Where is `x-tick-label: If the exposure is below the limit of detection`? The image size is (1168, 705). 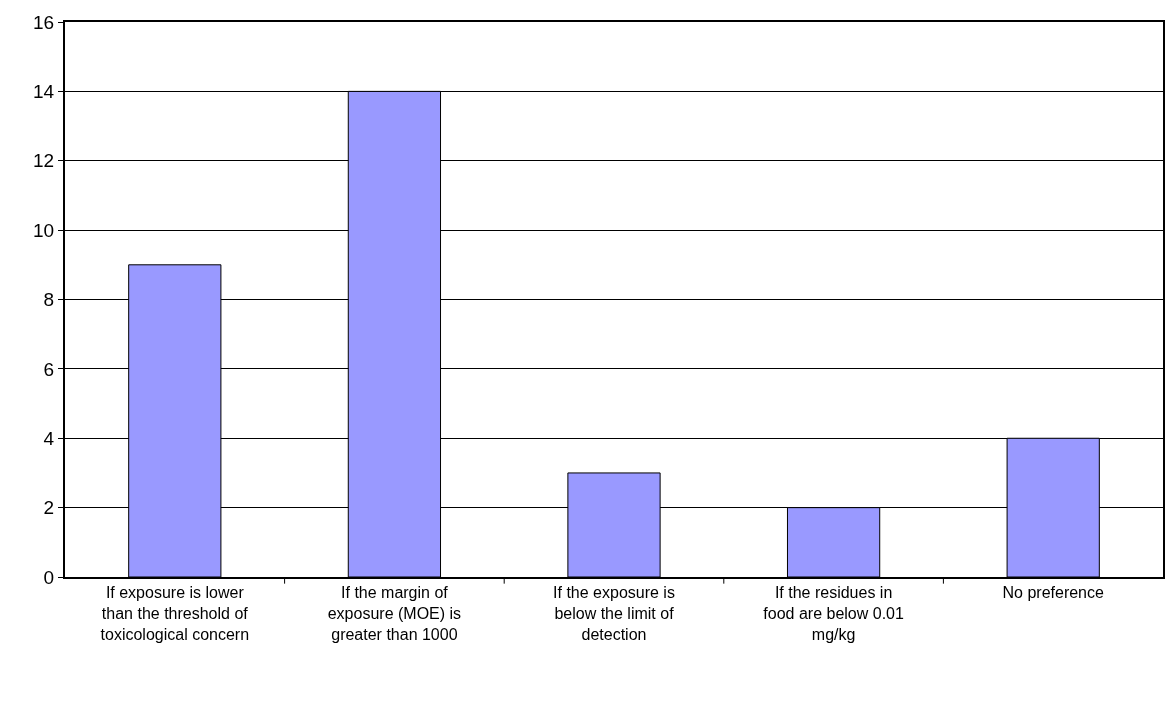
x-tick-label: If the exposure is below the limit of detection is located at coordinates (614, 613).